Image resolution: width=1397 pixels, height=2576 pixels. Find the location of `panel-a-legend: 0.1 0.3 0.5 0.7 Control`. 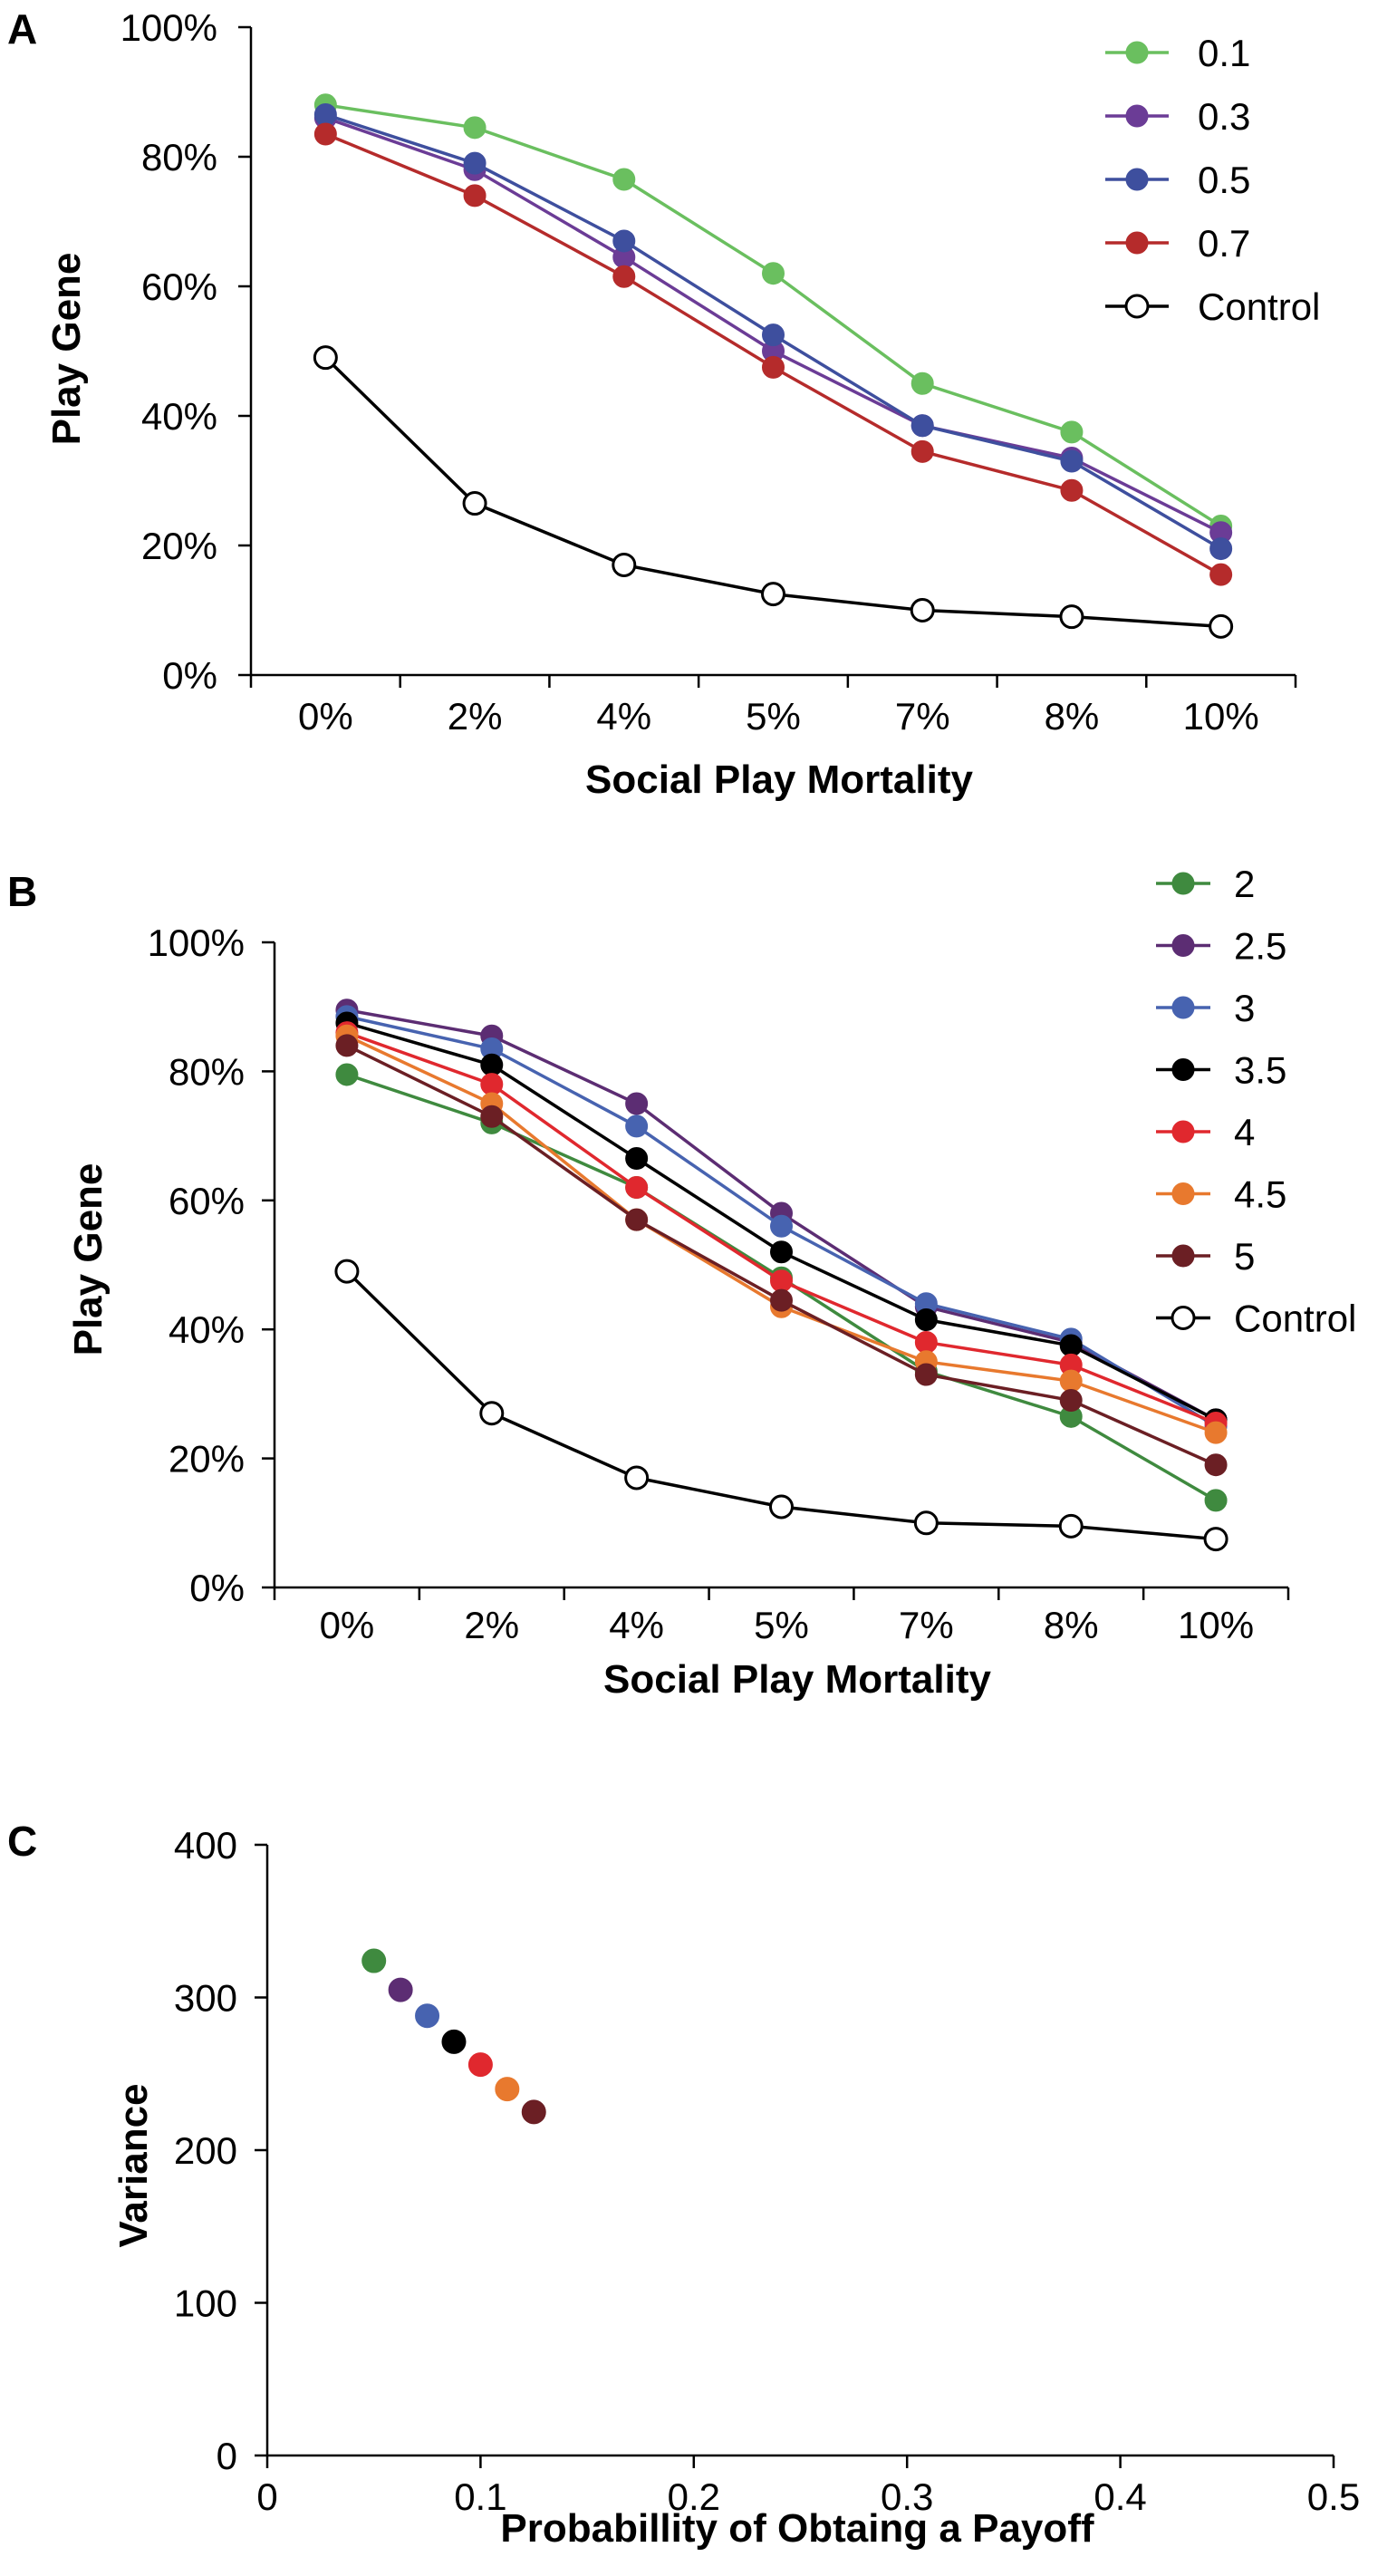

panel-a-legend: 0.1 0.3 0.5 0.7 Control is located at coordinates (1212, 180).